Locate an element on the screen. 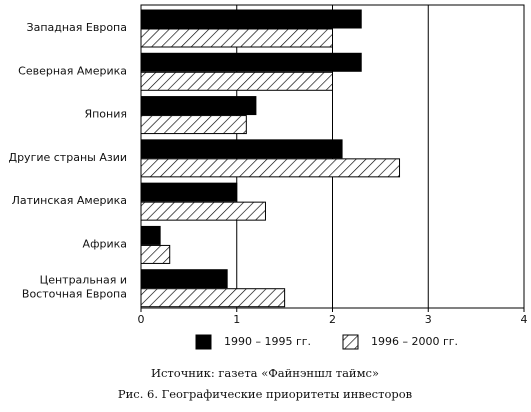 The height and width of the screenshot is (412, 531). y-tick-label: Западная Европа is located at coordinates (77, 27).